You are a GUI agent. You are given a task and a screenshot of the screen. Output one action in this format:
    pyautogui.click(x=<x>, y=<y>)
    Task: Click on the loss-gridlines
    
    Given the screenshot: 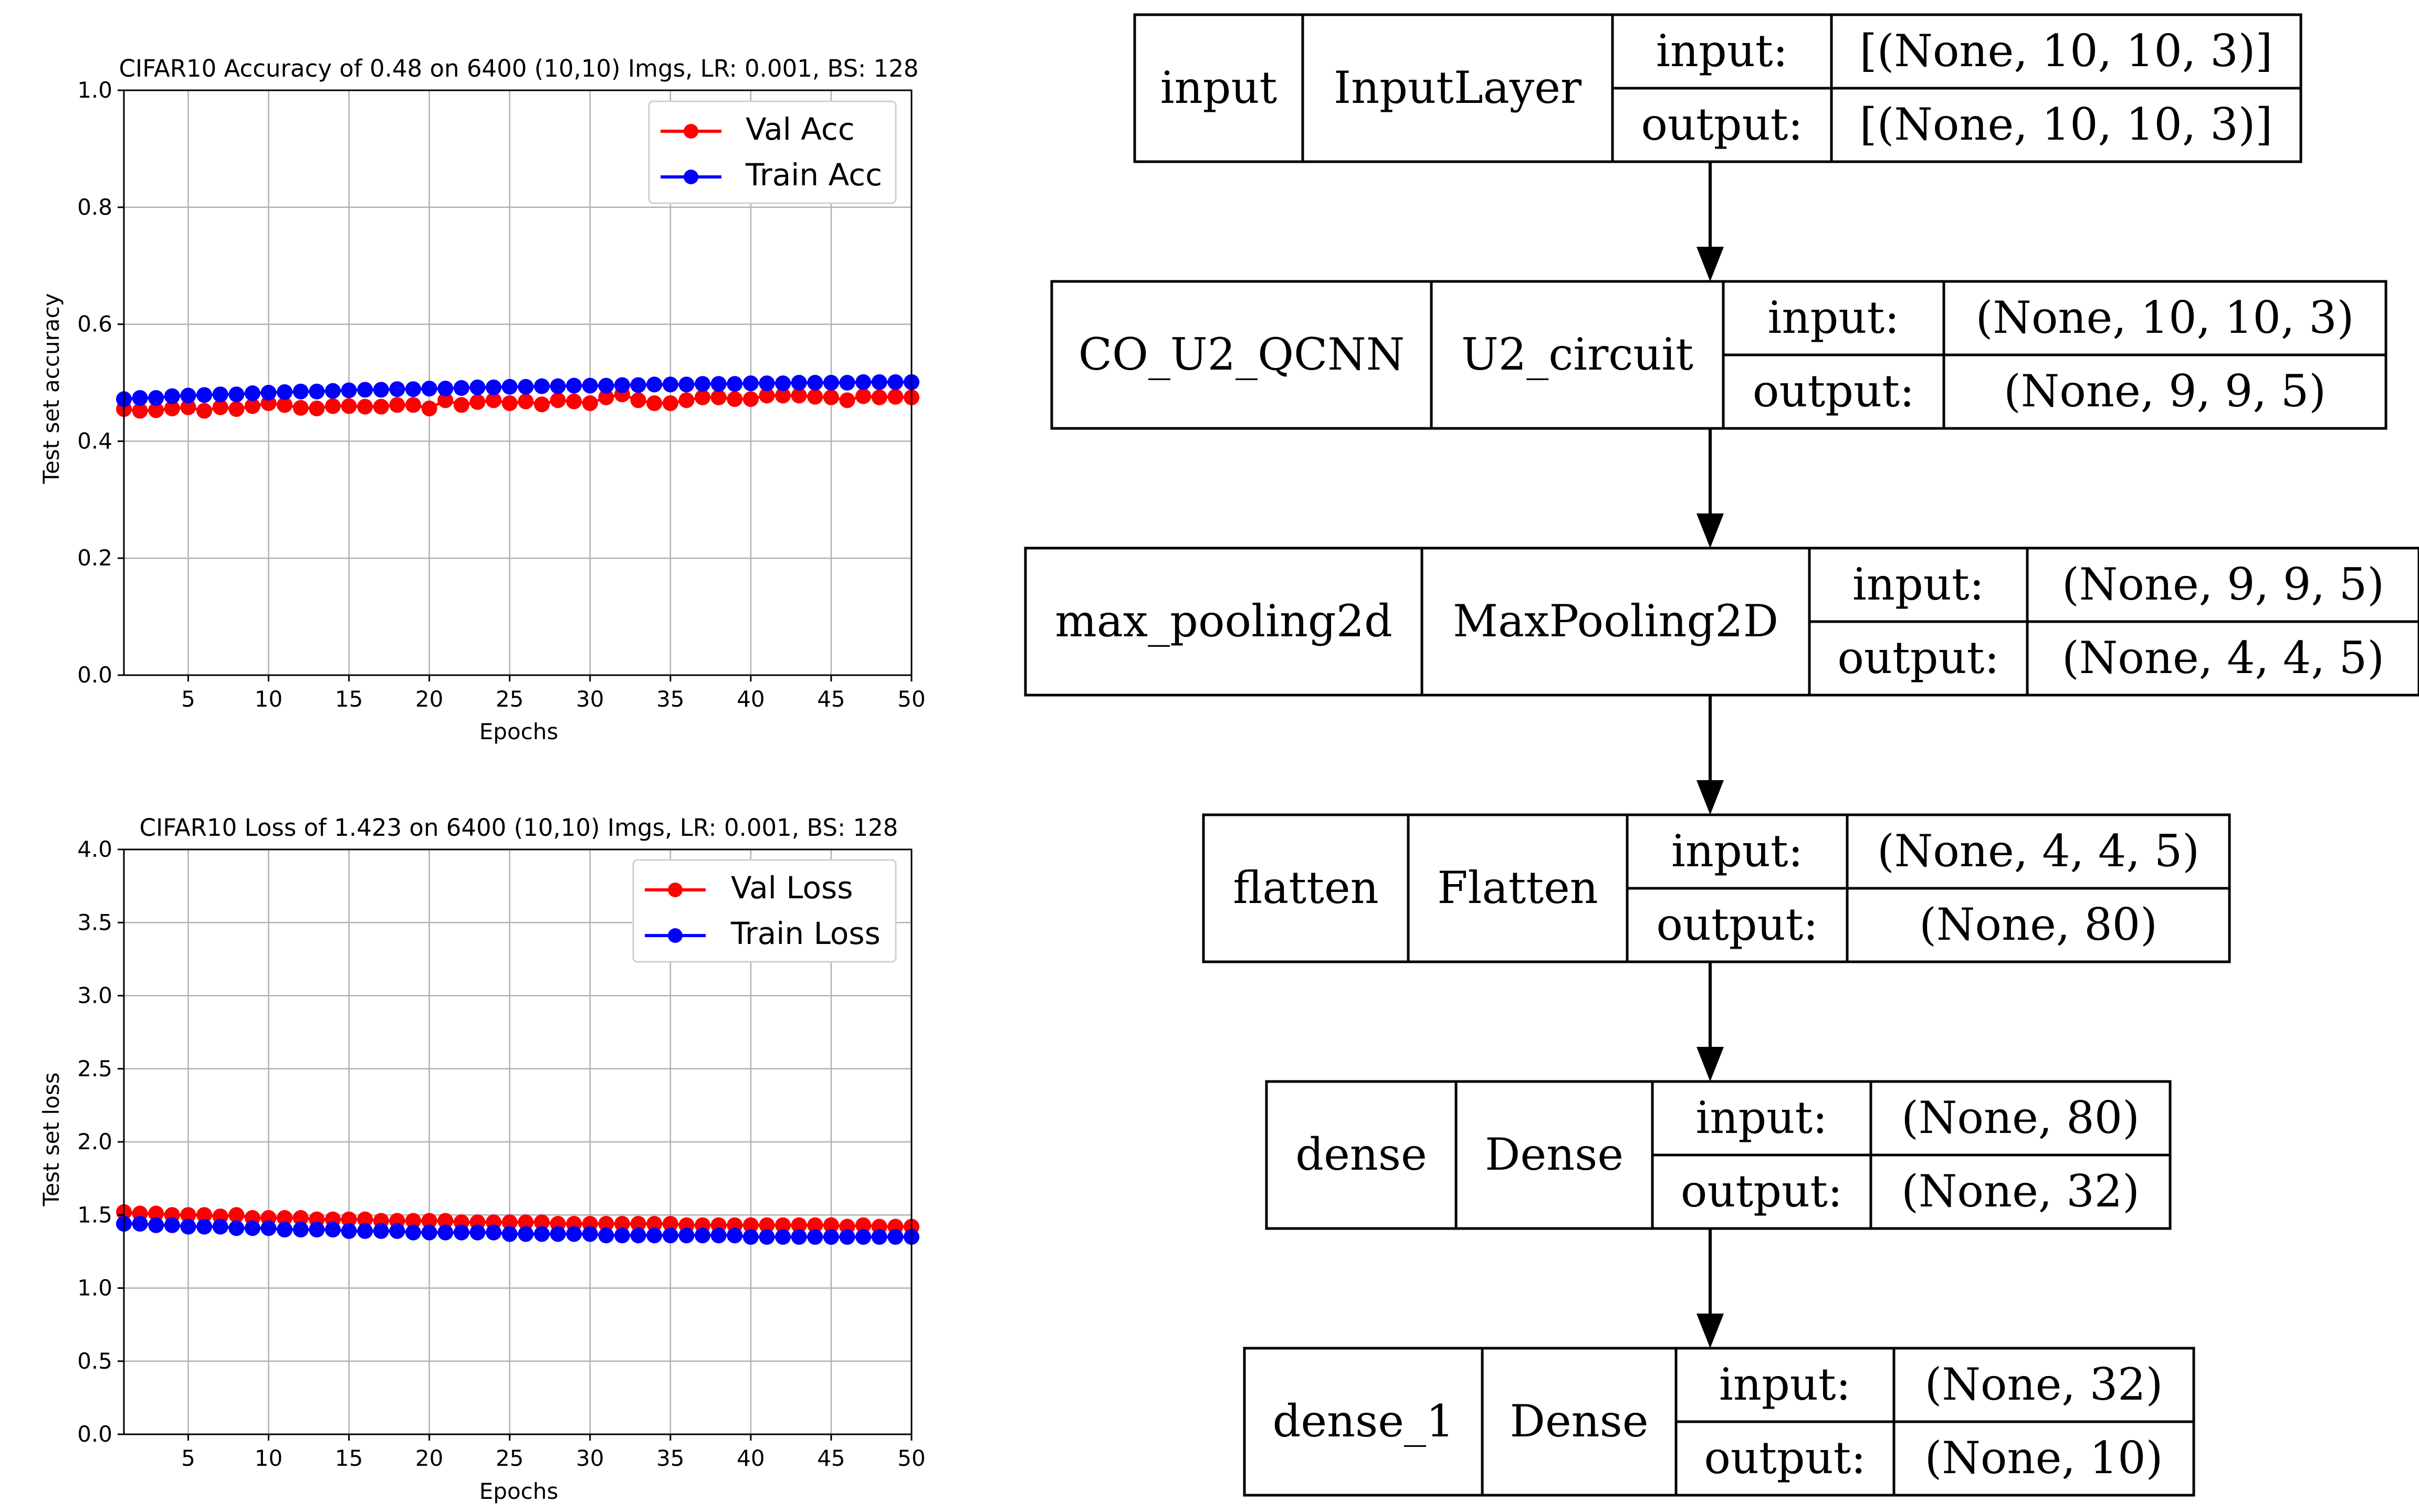 What is the action you would take?
    pyautogui.click(x=518, y=1141)
    